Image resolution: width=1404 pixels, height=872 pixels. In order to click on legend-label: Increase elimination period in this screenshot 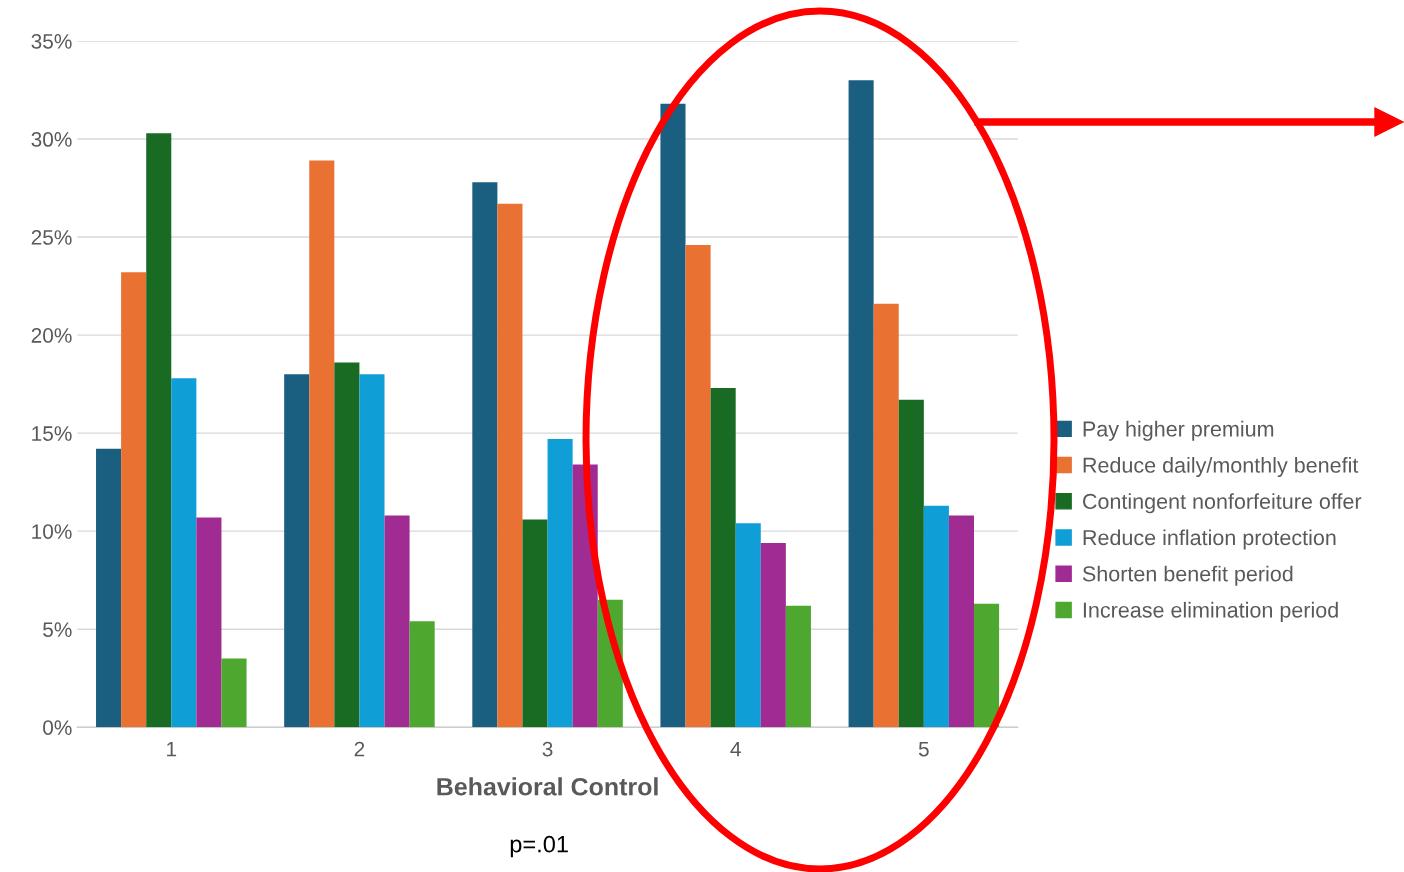, I will do `click(1210, 611)`.